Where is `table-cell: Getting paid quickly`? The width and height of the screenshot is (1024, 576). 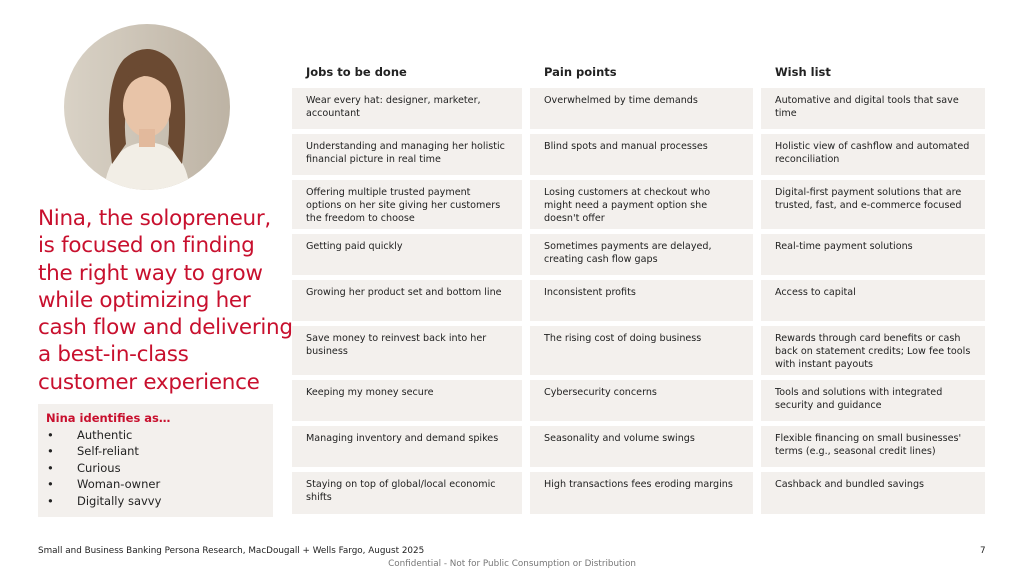
table-cell: Getting paid quickly is located at coordinates (407, 254).